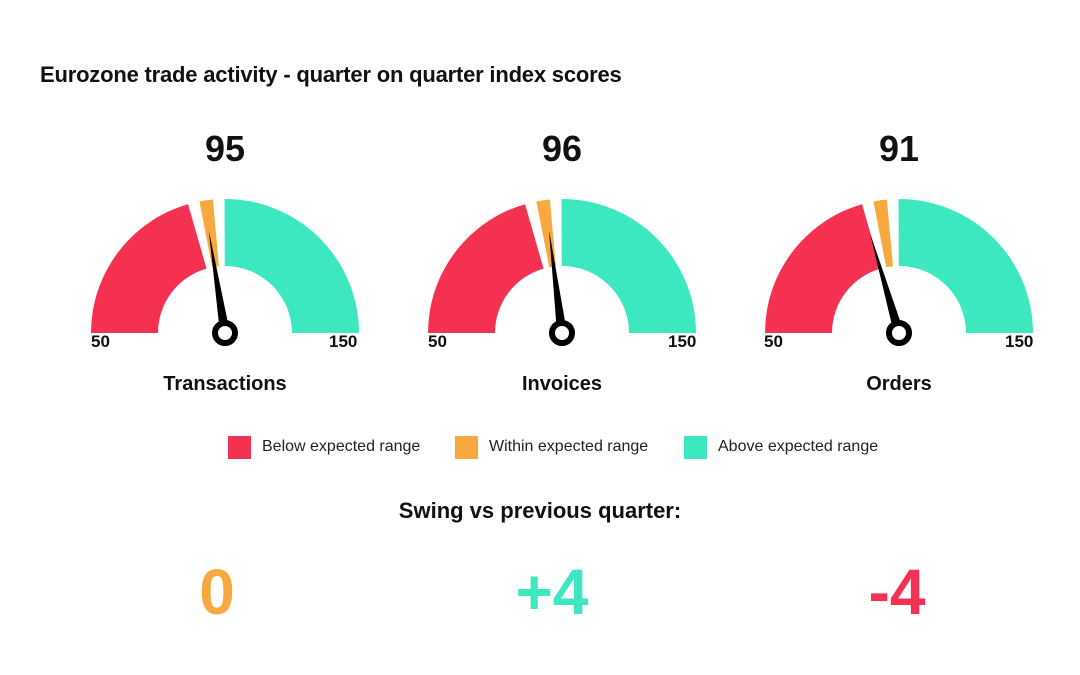 The image size is (1080, 675). I want to click on gauge-value: 95, so click(225, 148).